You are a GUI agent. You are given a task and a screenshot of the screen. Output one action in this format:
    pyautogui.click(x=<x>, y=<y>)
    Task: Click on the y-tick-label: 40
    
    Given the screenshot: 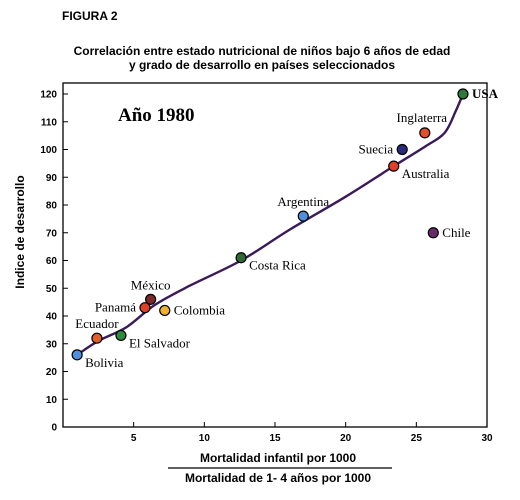 What is the action you would take?
    pyautogui.click(x=52, y=317)
    